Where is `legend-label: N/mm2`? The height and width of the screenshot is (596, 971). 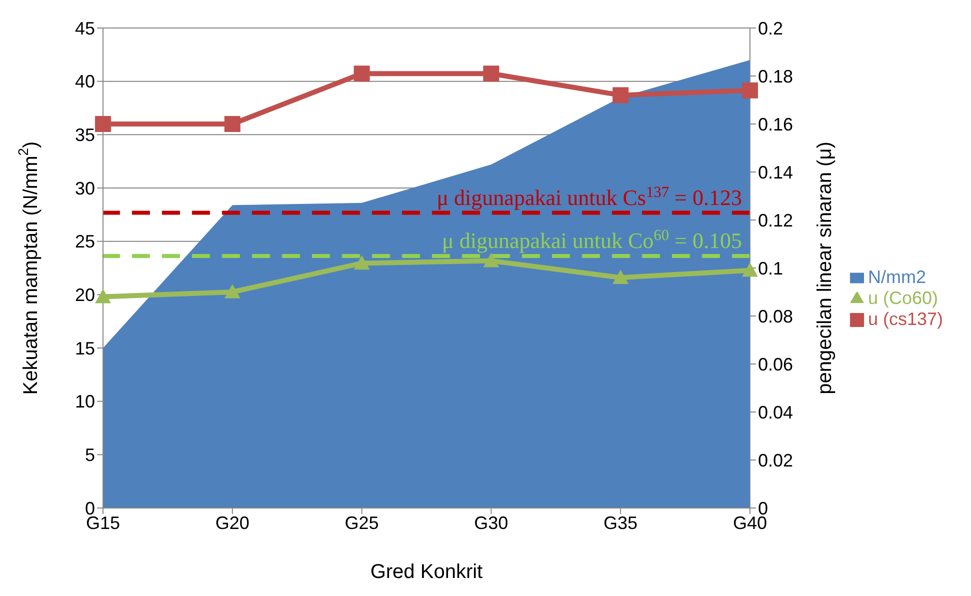
legend-label: N/mm2 is located at coordinates (897, 276).